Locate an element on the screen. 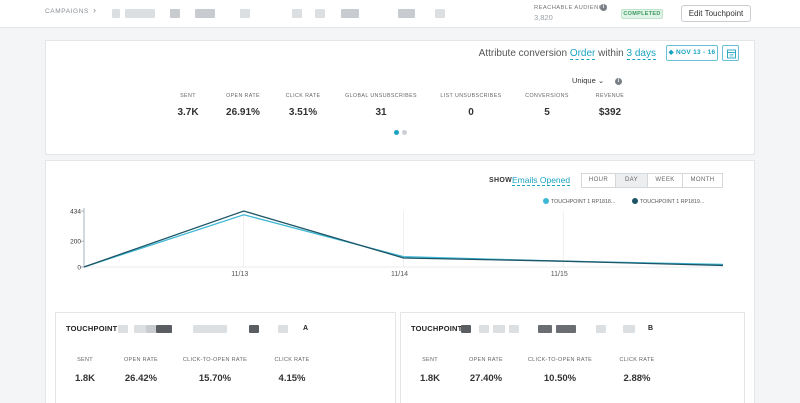 This screenshot has width=800, height=403. touchpoint-variant: B is located at coordinates (651, 328).